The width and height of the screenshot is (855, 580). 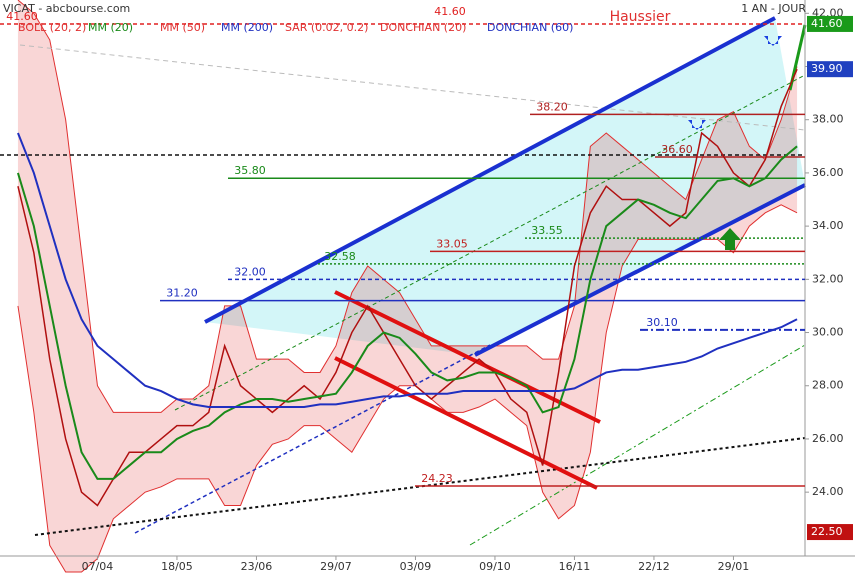 I want to click on y-tick-label: 34.00, so click(x=828, y=225).